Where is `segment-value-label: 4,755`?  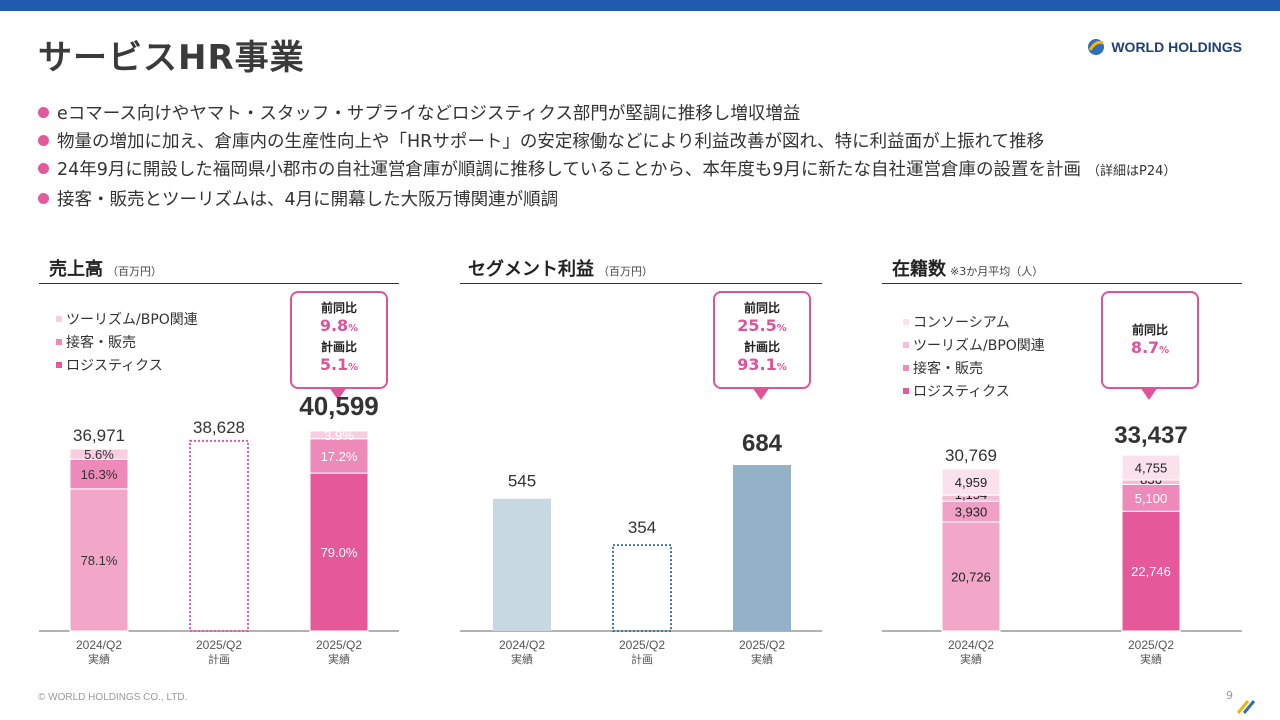
segment-value-label: 4,755 is located at coordinates (1151, 468).